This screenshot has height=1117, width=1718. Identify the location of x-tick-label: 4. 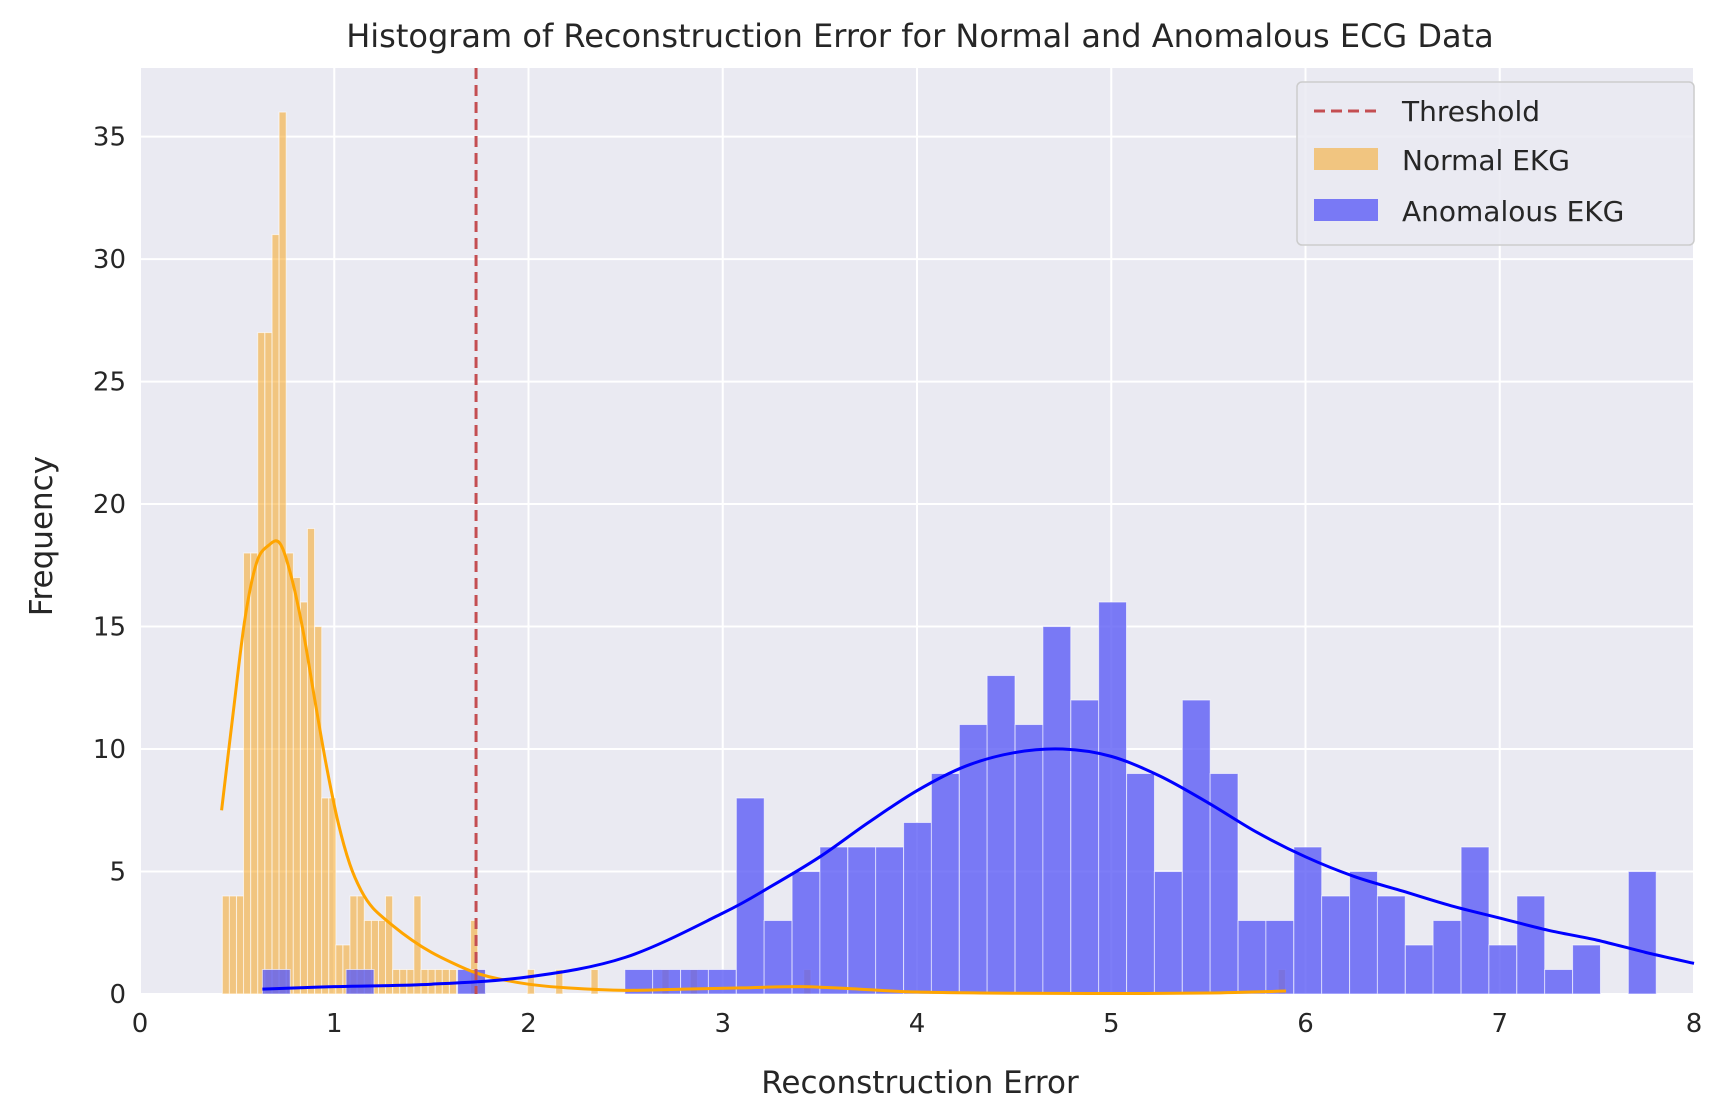
(917, 1024).